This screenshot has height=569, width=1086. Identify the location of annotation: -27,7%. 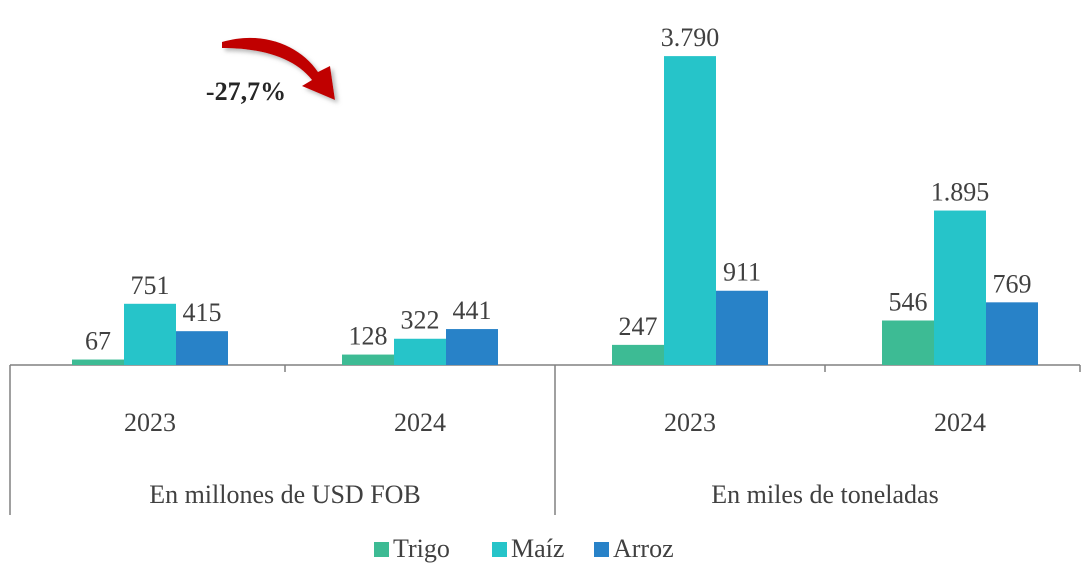
(246, 91).